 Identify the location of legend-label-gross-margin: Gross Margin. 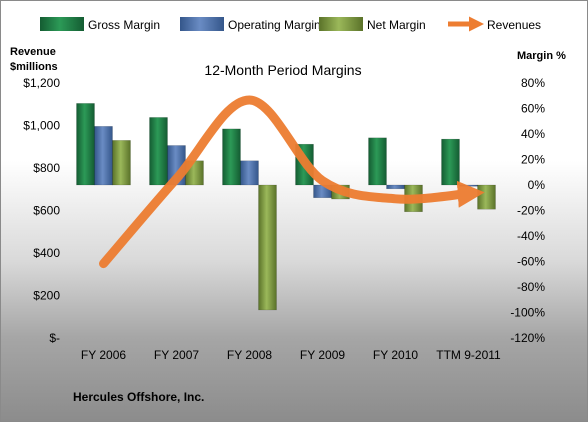
(124, 25).